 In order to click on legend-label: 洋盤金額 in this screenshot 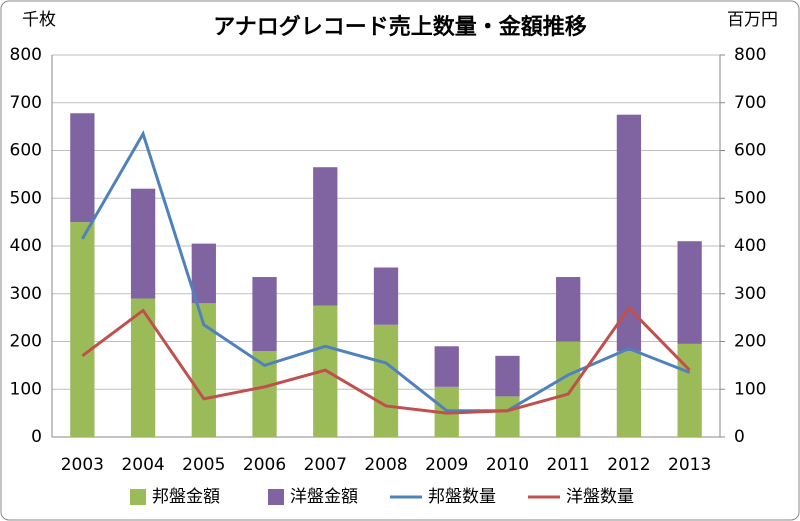, I will do `click(324, 497)`.